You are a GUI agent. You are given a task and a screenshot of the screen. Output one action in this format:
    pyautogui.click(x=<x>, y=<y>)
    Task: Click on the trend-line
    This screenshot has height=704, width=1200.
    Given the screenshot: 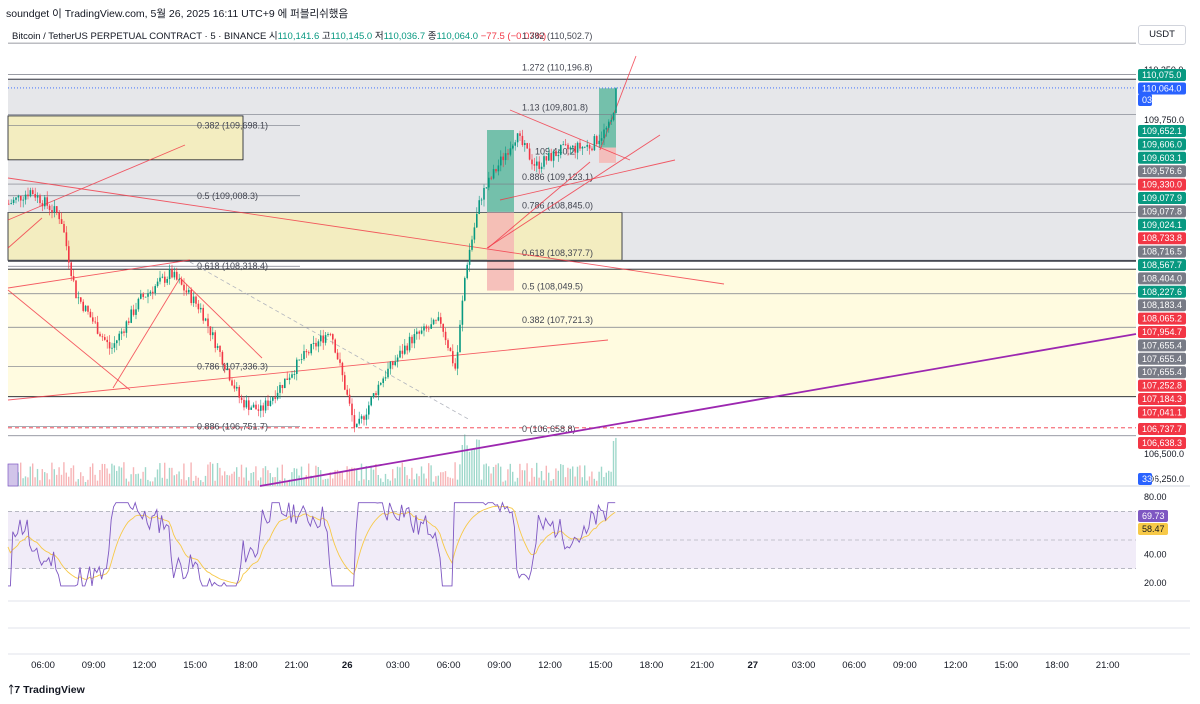 What is the action you would take?
    pyautogui.click(x=96, y=182)
    